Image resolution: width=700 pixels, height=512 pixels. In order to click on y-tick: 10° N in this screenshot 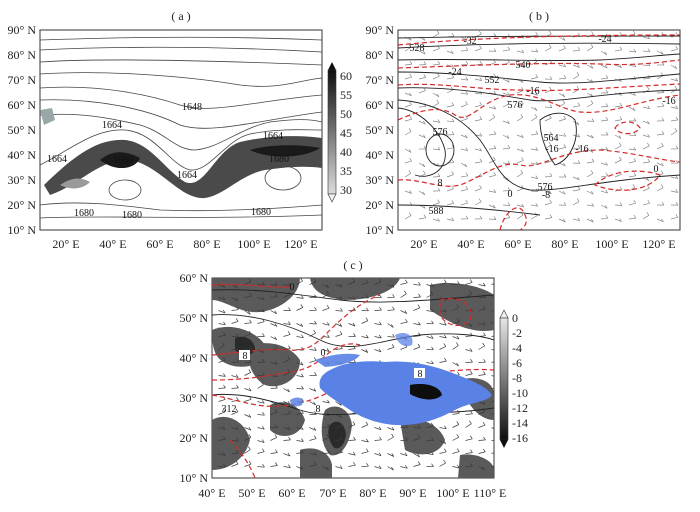, I will do `click(194, 478)`.